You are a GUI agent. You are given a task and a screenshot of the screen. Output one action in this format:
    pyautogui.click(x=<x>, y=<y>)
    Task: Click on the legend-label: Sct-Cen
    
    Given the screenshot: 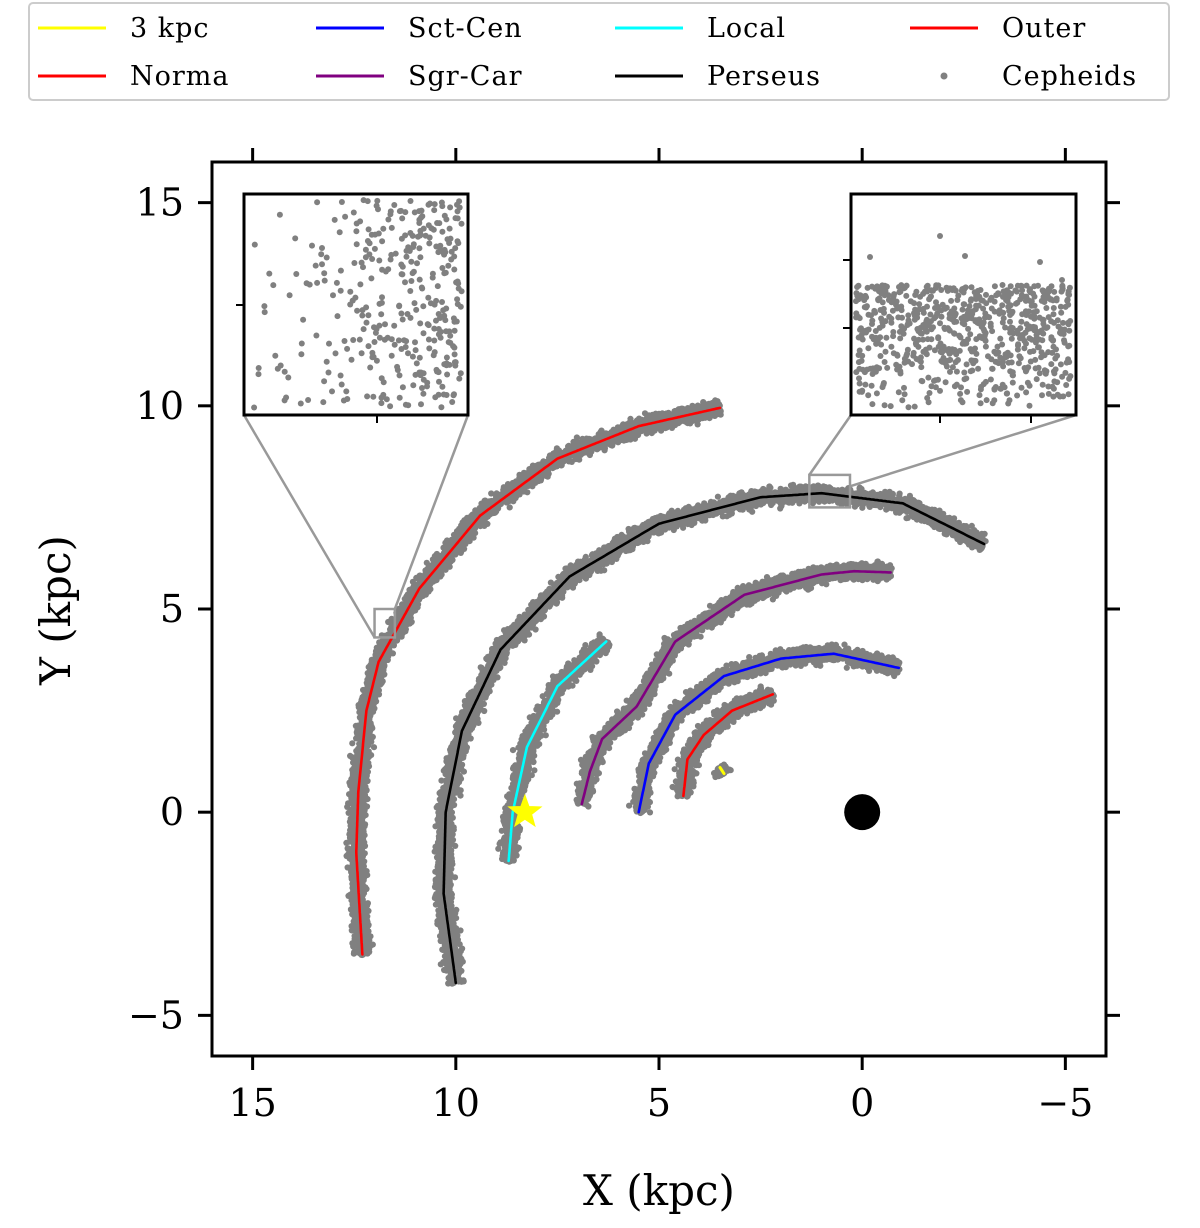 What is the action you would take?
    pyautogui.click(x=465, y=28)
    